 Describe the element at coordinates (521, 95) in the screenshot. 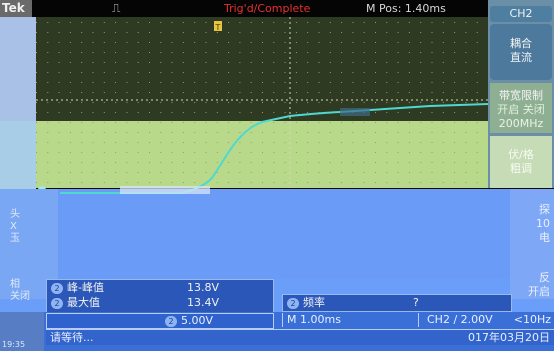

I see `bandwidth-label: 带宽限制` at that location.